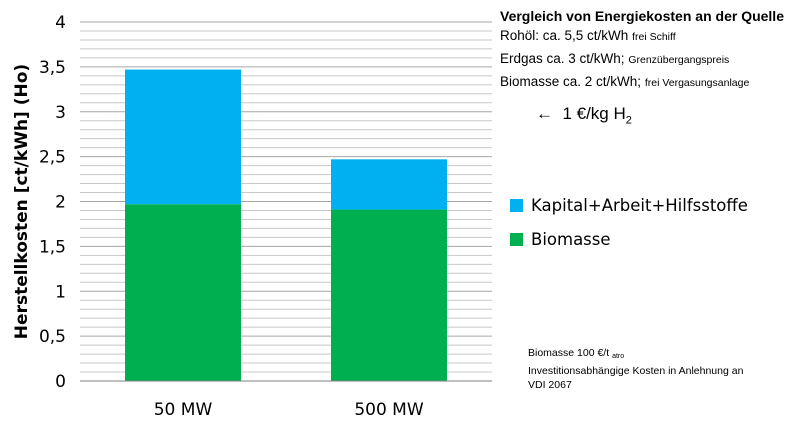 The width and height of the screenshot is (800, 427). What do you see at coordinates (564, 35) in the screenshot?
I see `comparison-row-main: Rohöl: ca. 5,5 ct/kWh` at bounding box center [564, 35].